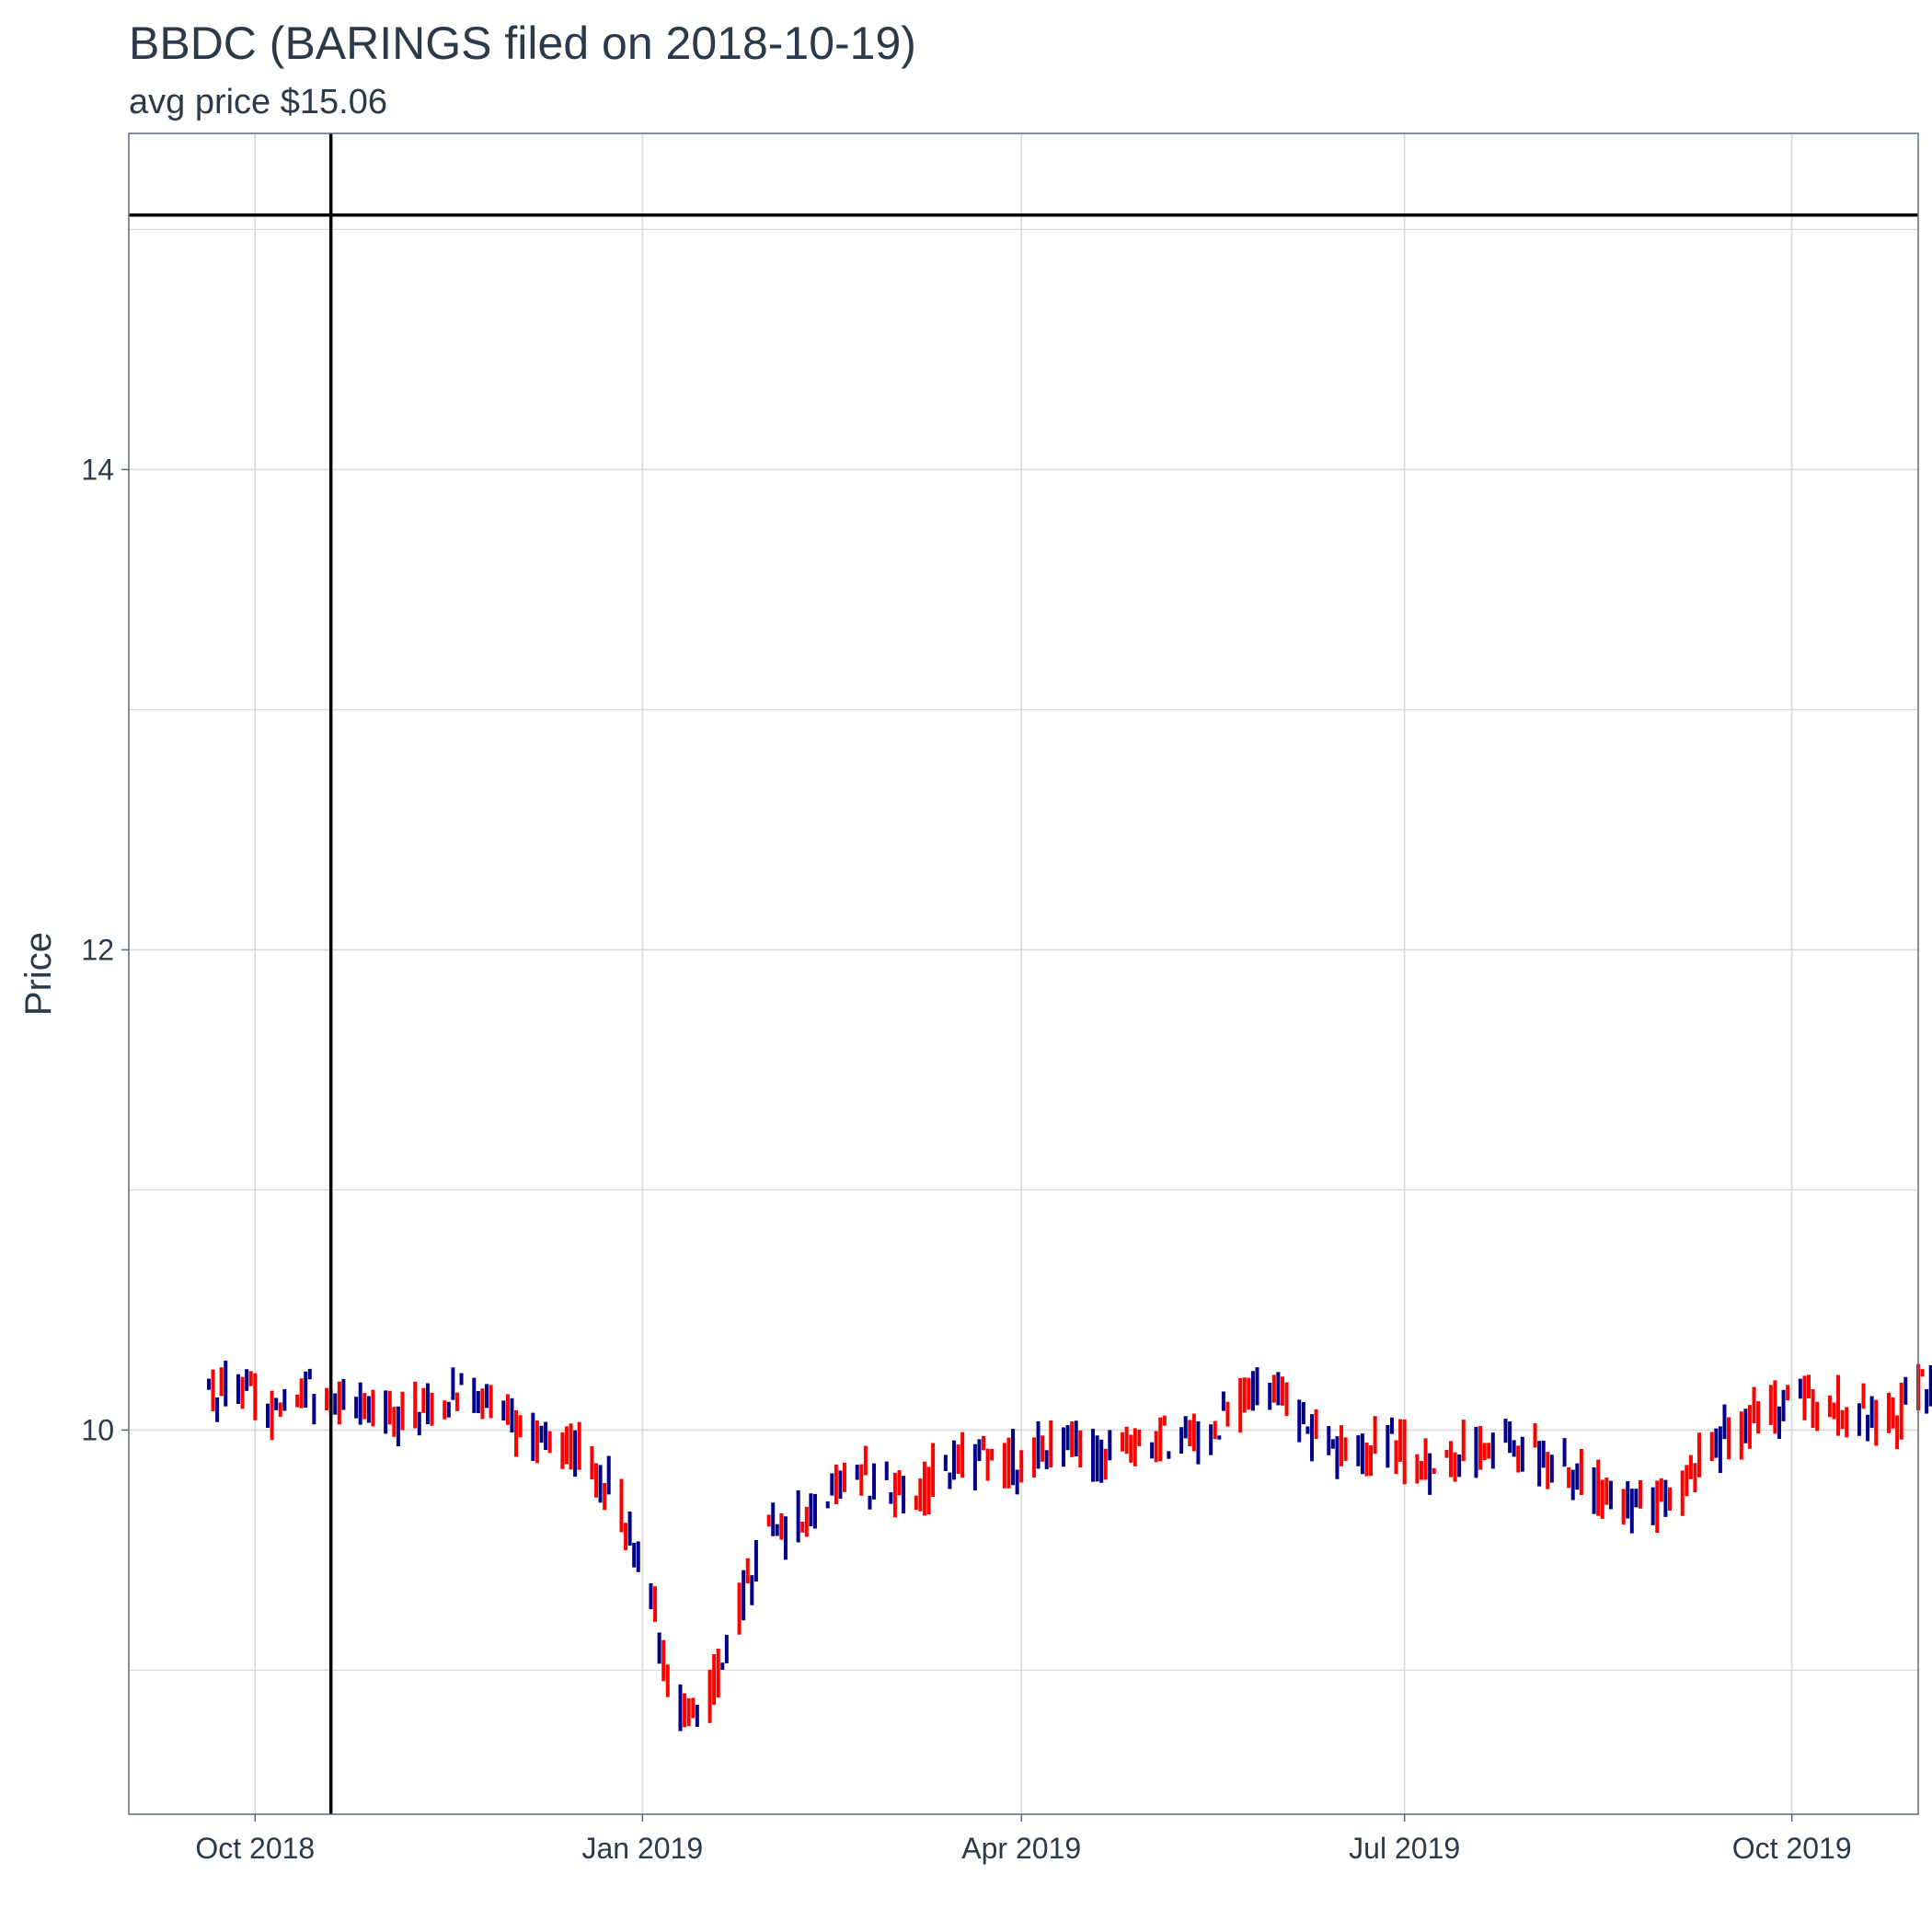  I want to click on chart-title: BBDC (BARINGS filed on 2018-10-19), so click(522, 43).